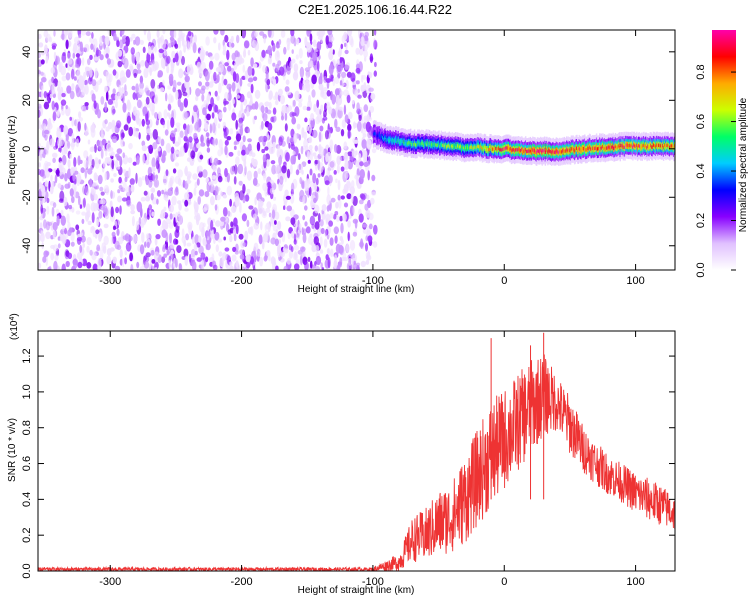 This screenshot has height=600, width=750. I want to click on y-tick-label: -40, so click(27, 246).